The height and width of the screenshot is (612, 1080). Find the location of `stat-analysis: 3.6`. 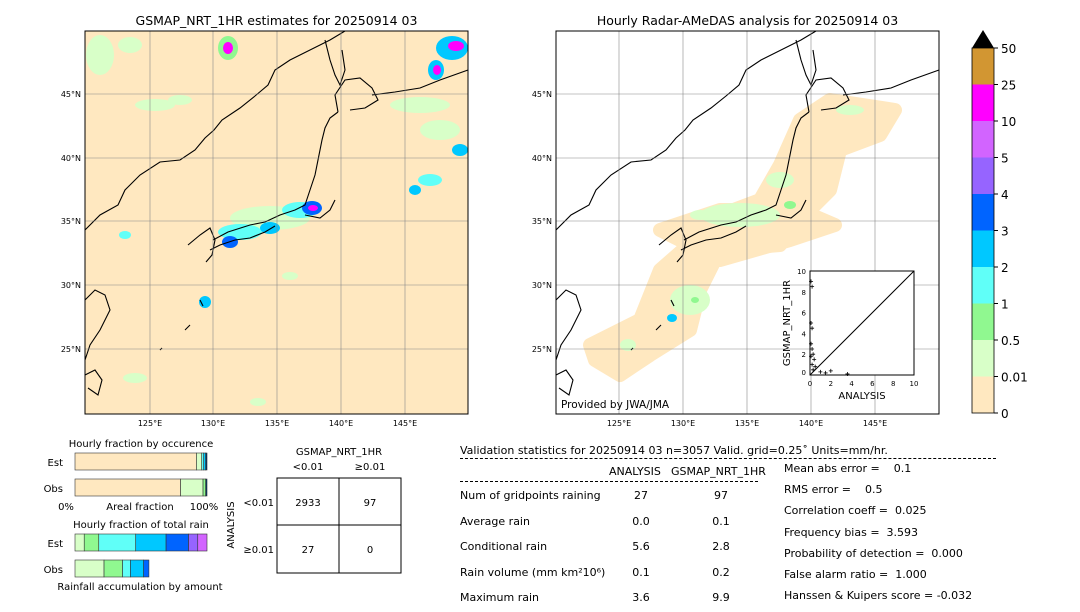

stat-analysis: 3.6 is located at coordinates (641, 597).